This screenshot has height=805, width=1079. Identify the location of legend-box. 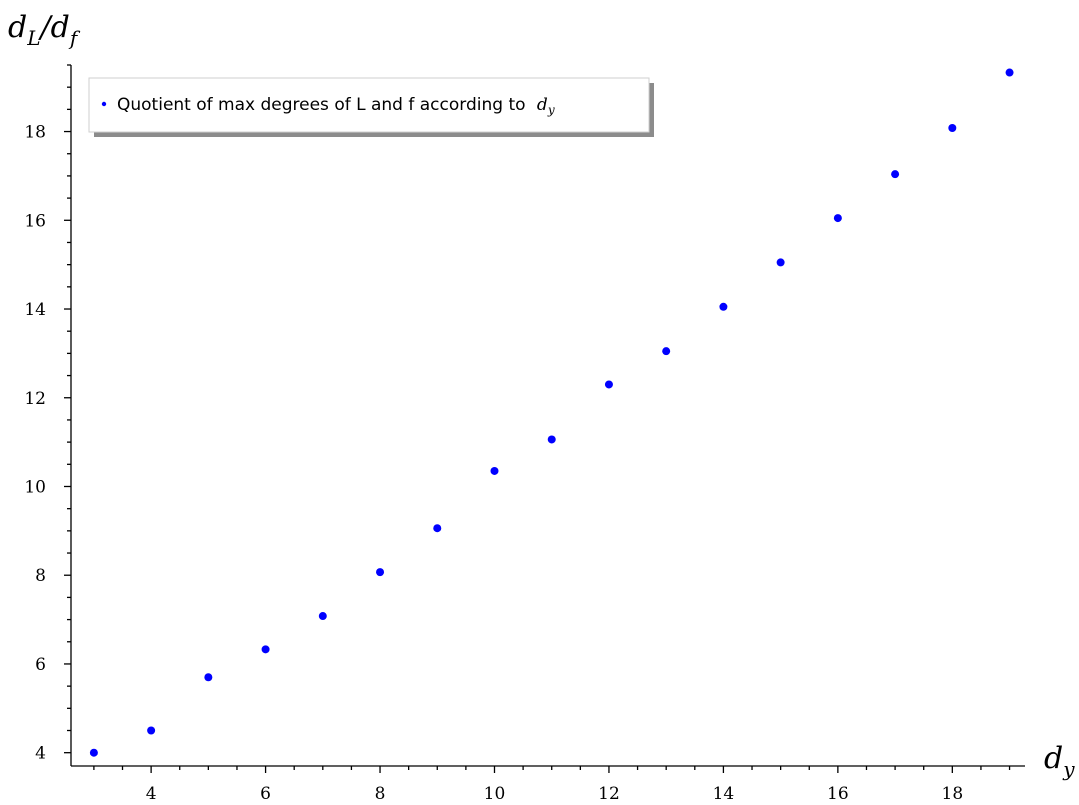
(369, 105).